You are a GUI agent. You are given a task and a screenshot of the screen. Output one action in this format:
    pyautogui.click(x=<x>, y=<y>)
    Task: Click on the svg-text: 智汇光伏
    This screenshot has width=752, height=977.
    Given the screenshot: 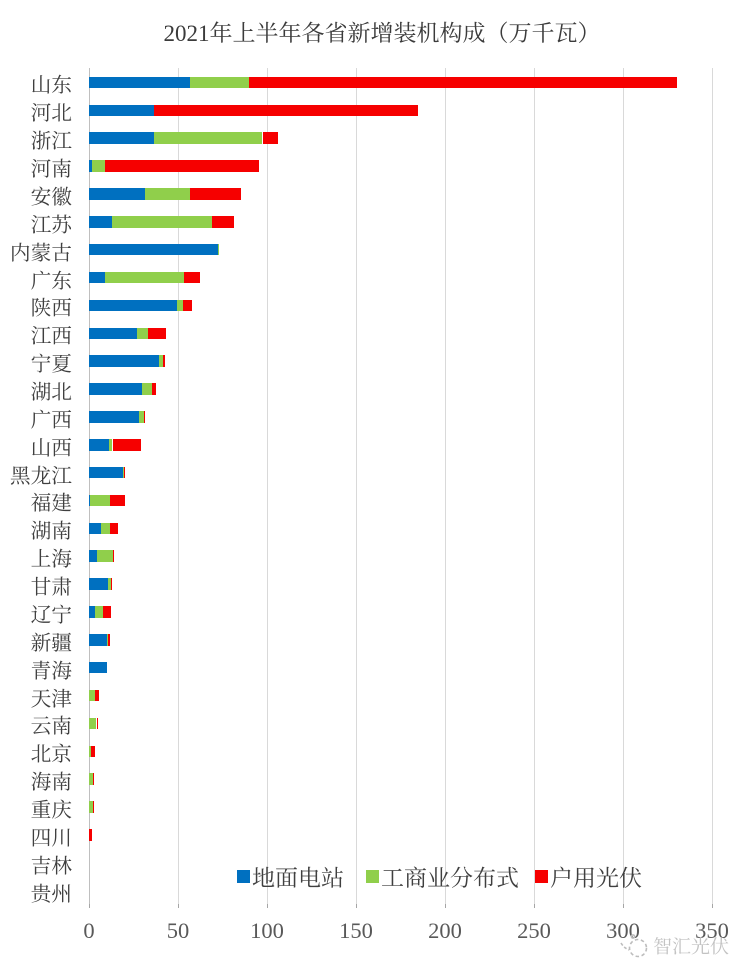 What is the action you would take?
    pyautogui.click(x=691, y=945)
    